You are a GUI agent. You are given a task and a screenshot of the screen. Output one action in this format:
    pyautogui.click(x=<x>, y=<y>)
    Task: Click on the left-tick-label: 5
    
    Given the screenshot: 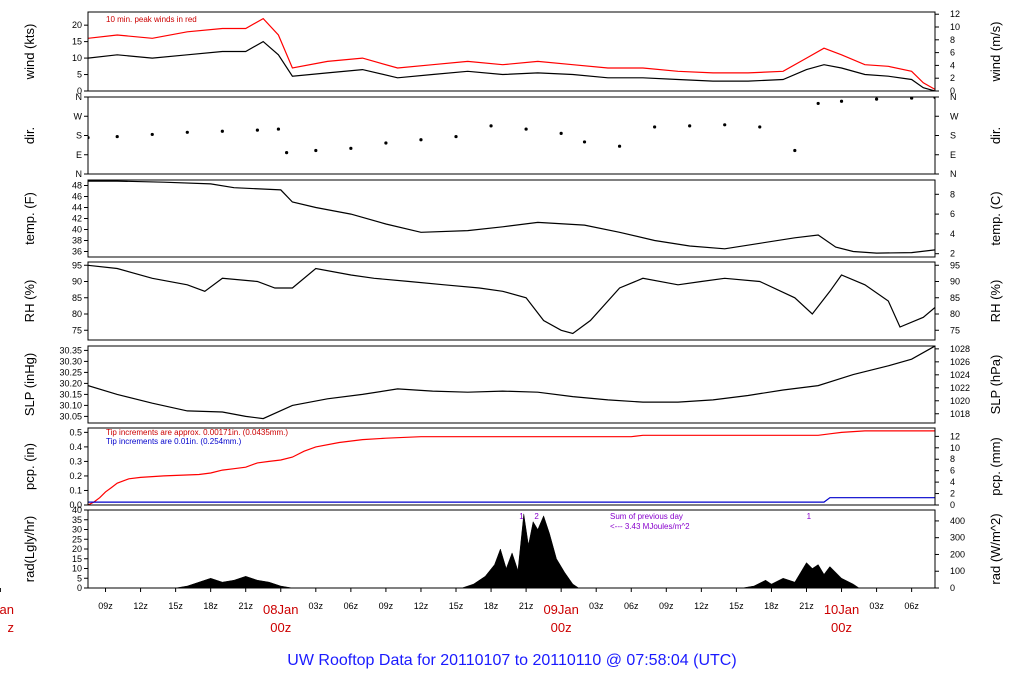 What is the action you would take?
    pyautogui.click(x=79, y=75)
    